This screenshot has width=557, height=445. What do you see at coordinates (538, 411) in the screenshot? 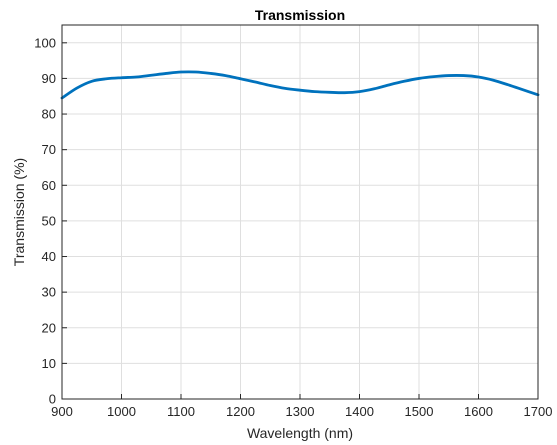
I see `x-tick-label: 1700` at bounding box center [538, 411].